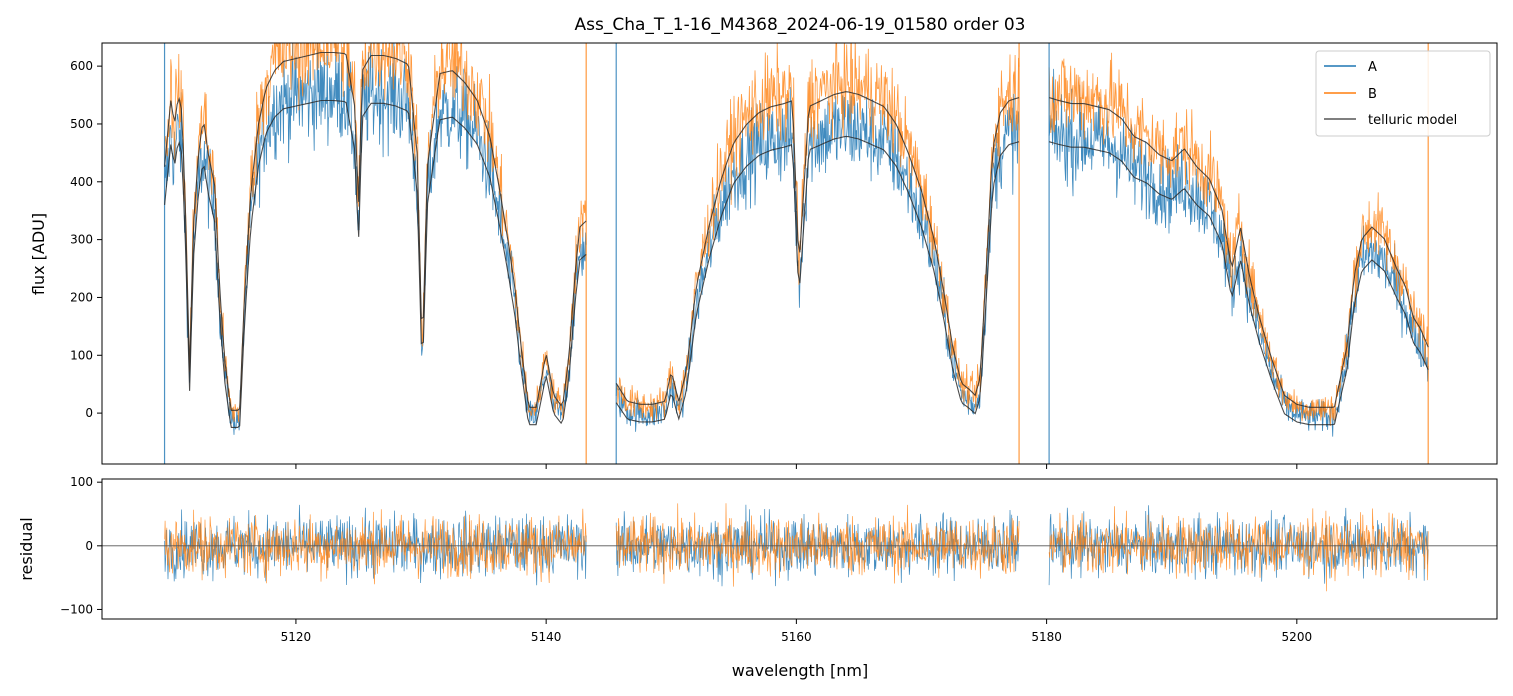  I want to click on flux-y-tick-label: 600, so click(81, 66).